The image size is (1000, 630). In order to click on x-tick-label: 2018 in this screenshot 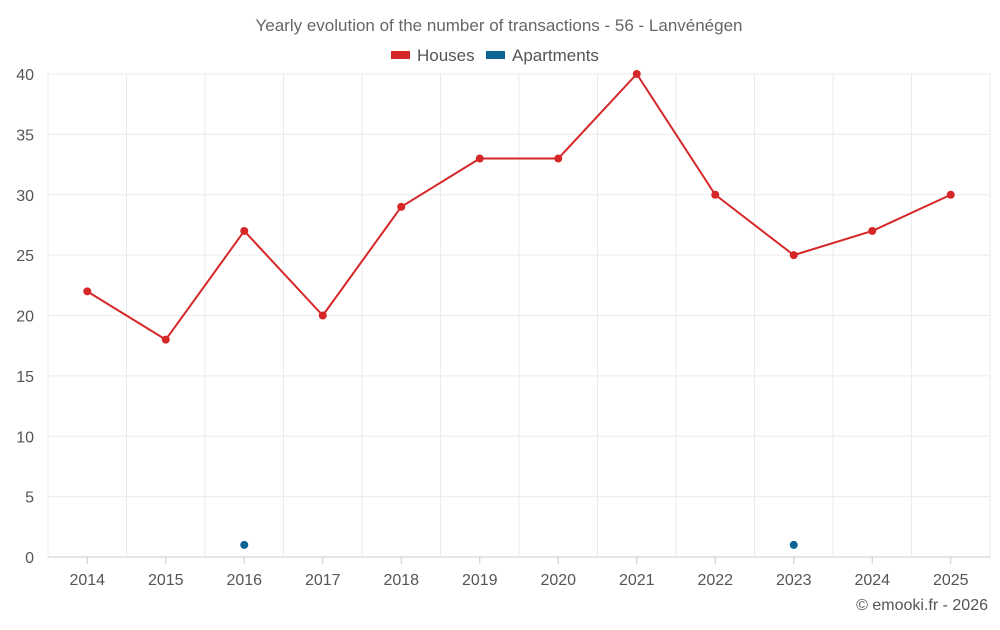, I will do `click(401, 580)`.